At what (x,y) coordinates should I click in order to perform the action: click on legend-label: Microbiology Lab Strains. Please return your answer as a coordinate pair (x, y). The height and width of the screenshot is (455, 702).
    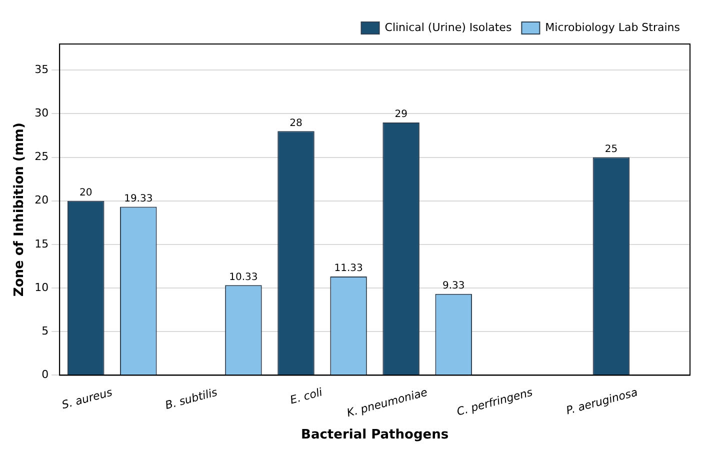
    Looking at the image, I should click on (612, 27).